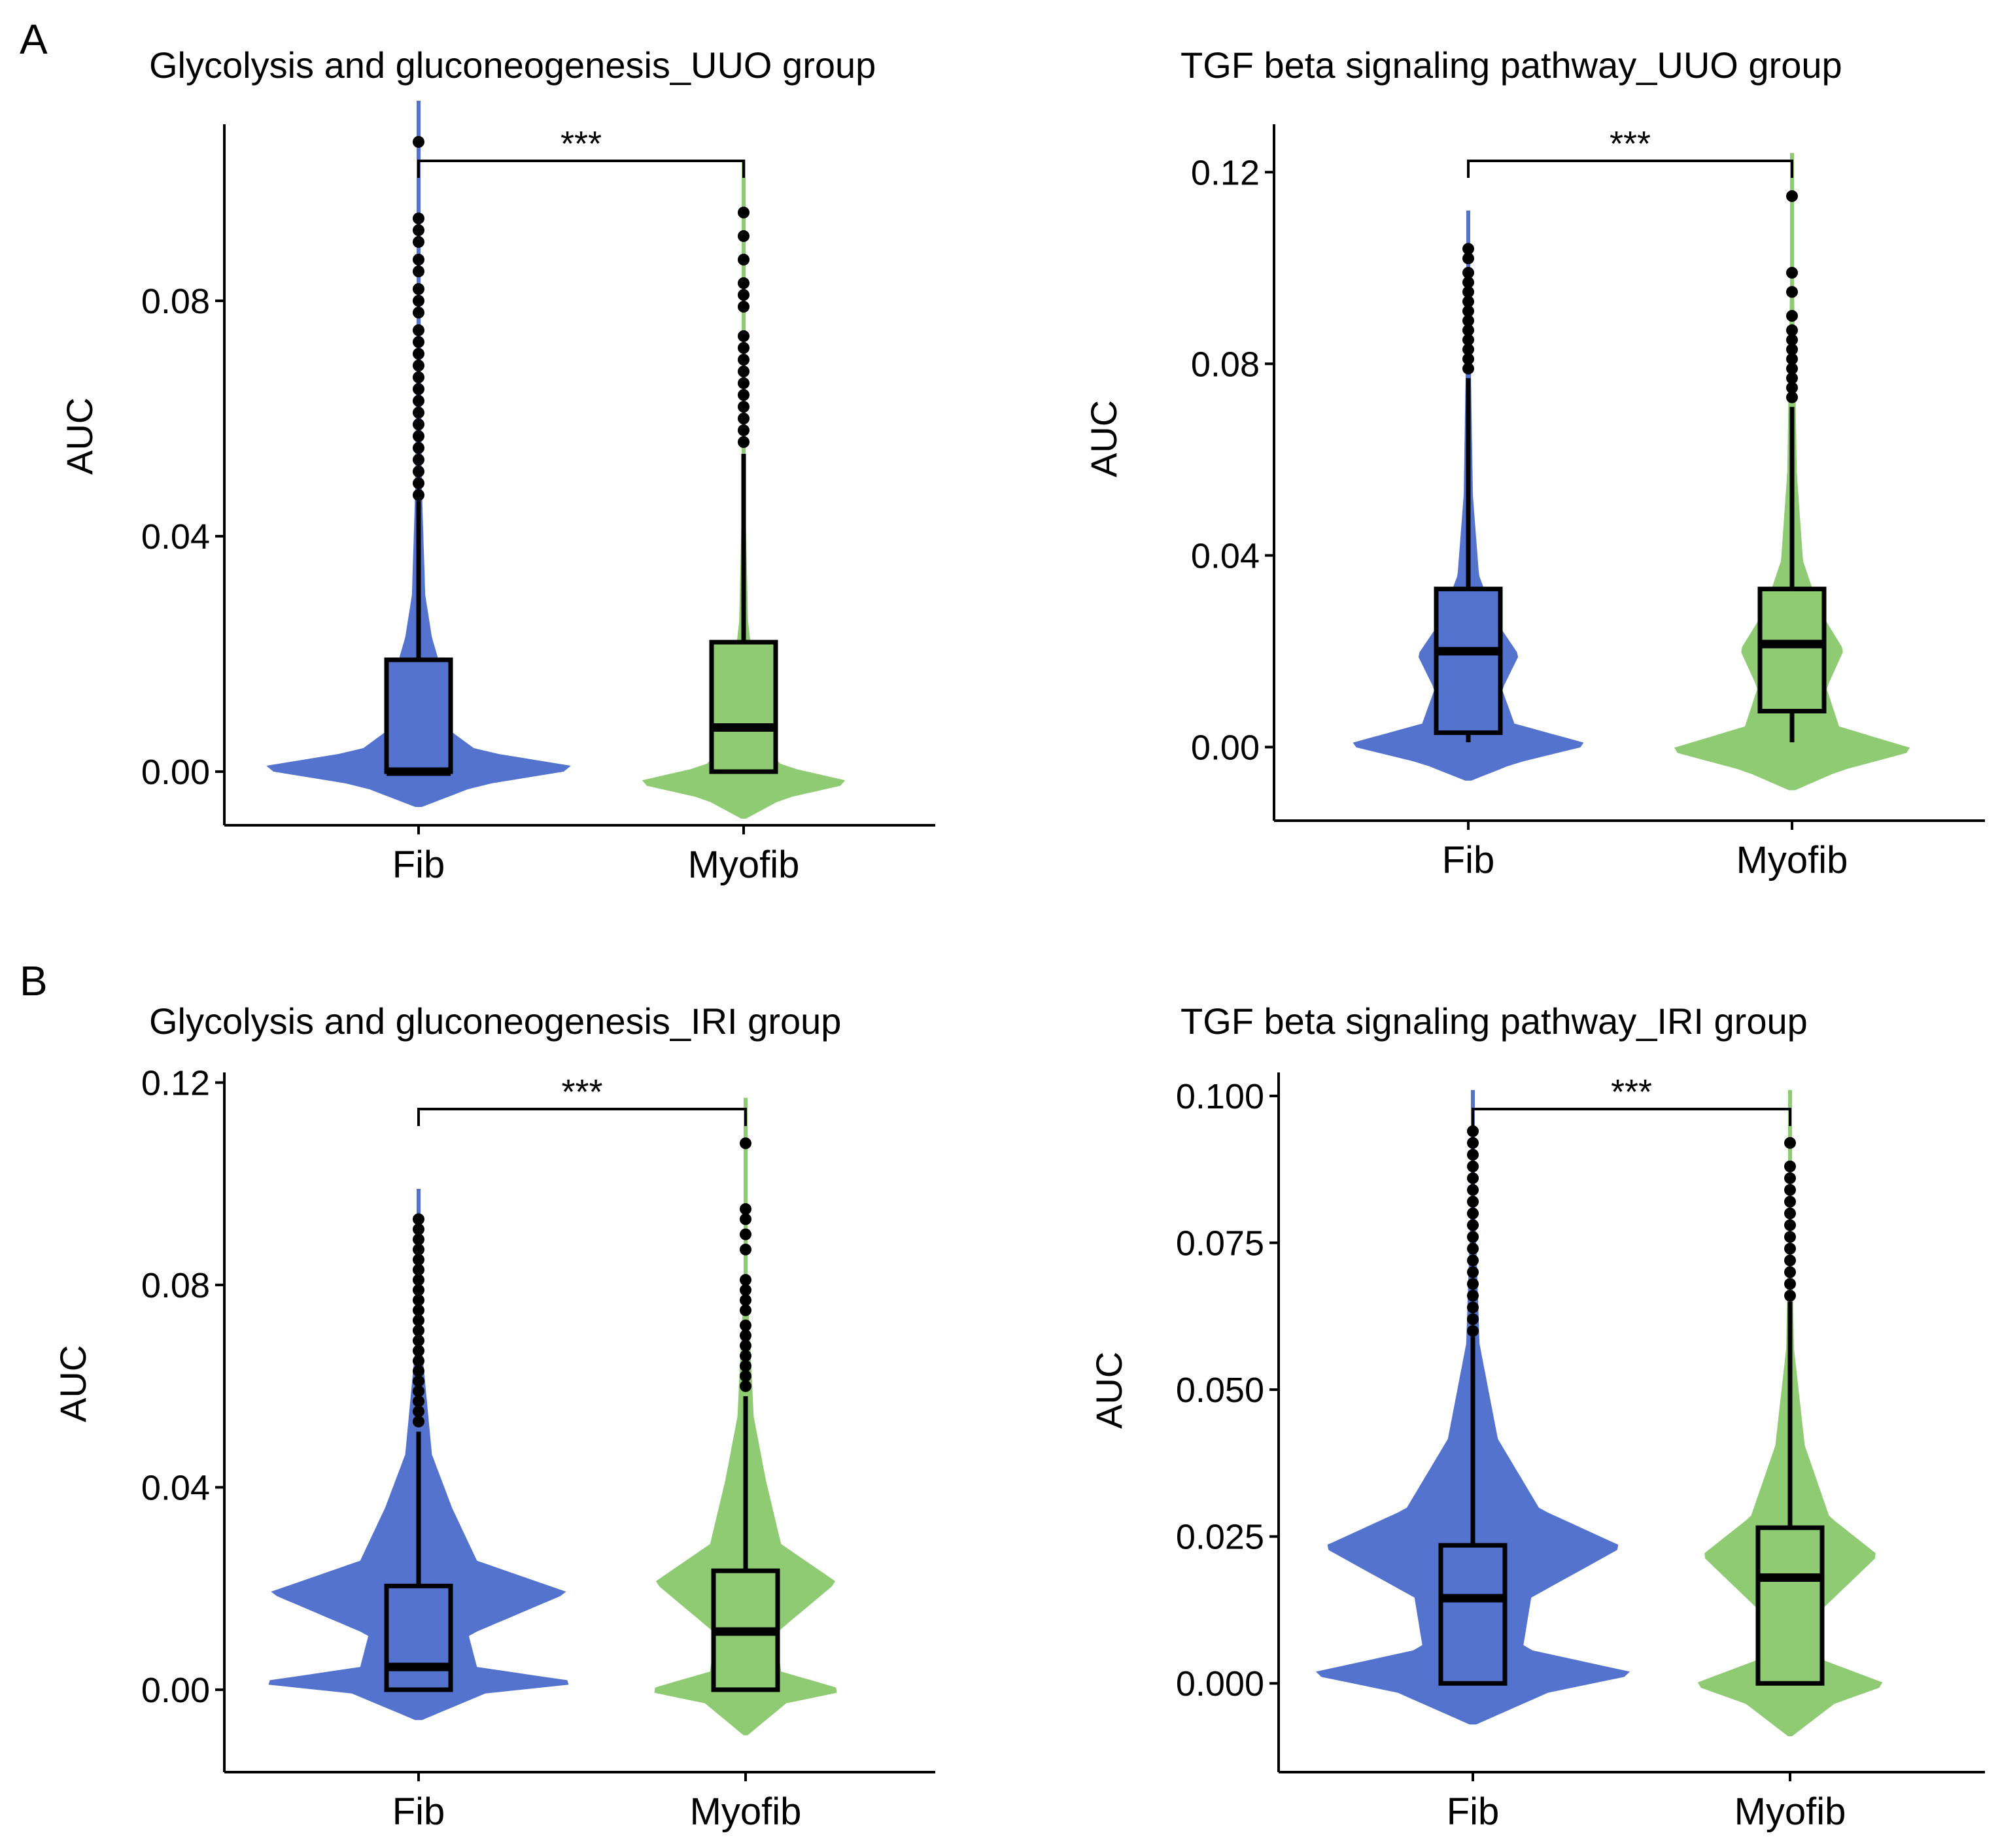 This screenshot has height=1848, width=2000. What do you see at coordinates (1220, 1390) in the screenshot?
I see `y-tick-label: 0.050` at bounding box center [1220, 1390].